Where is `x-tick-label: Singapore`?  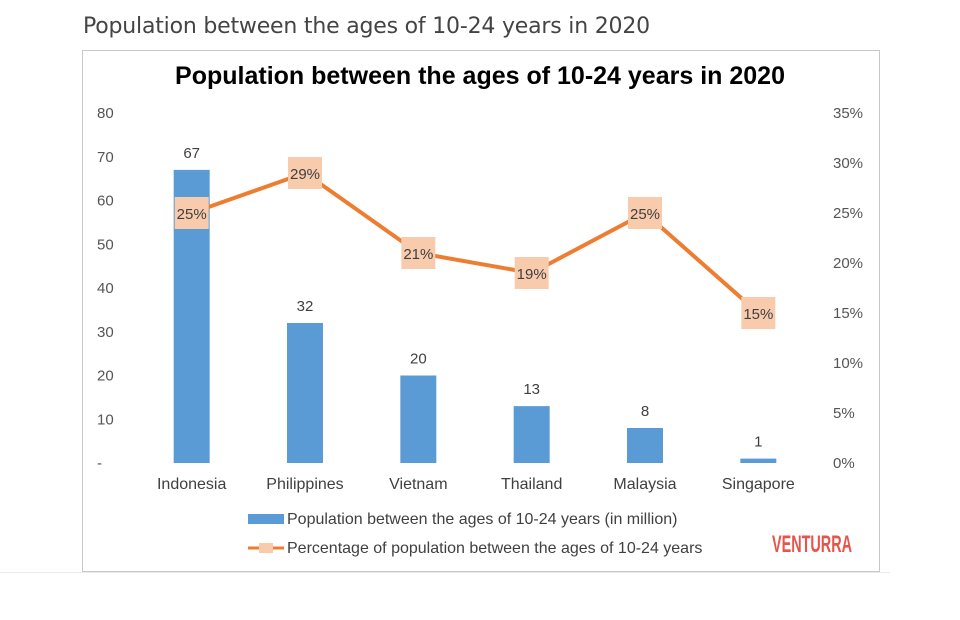
x-tick-label: Singapore is located at coordinates (758, 484).